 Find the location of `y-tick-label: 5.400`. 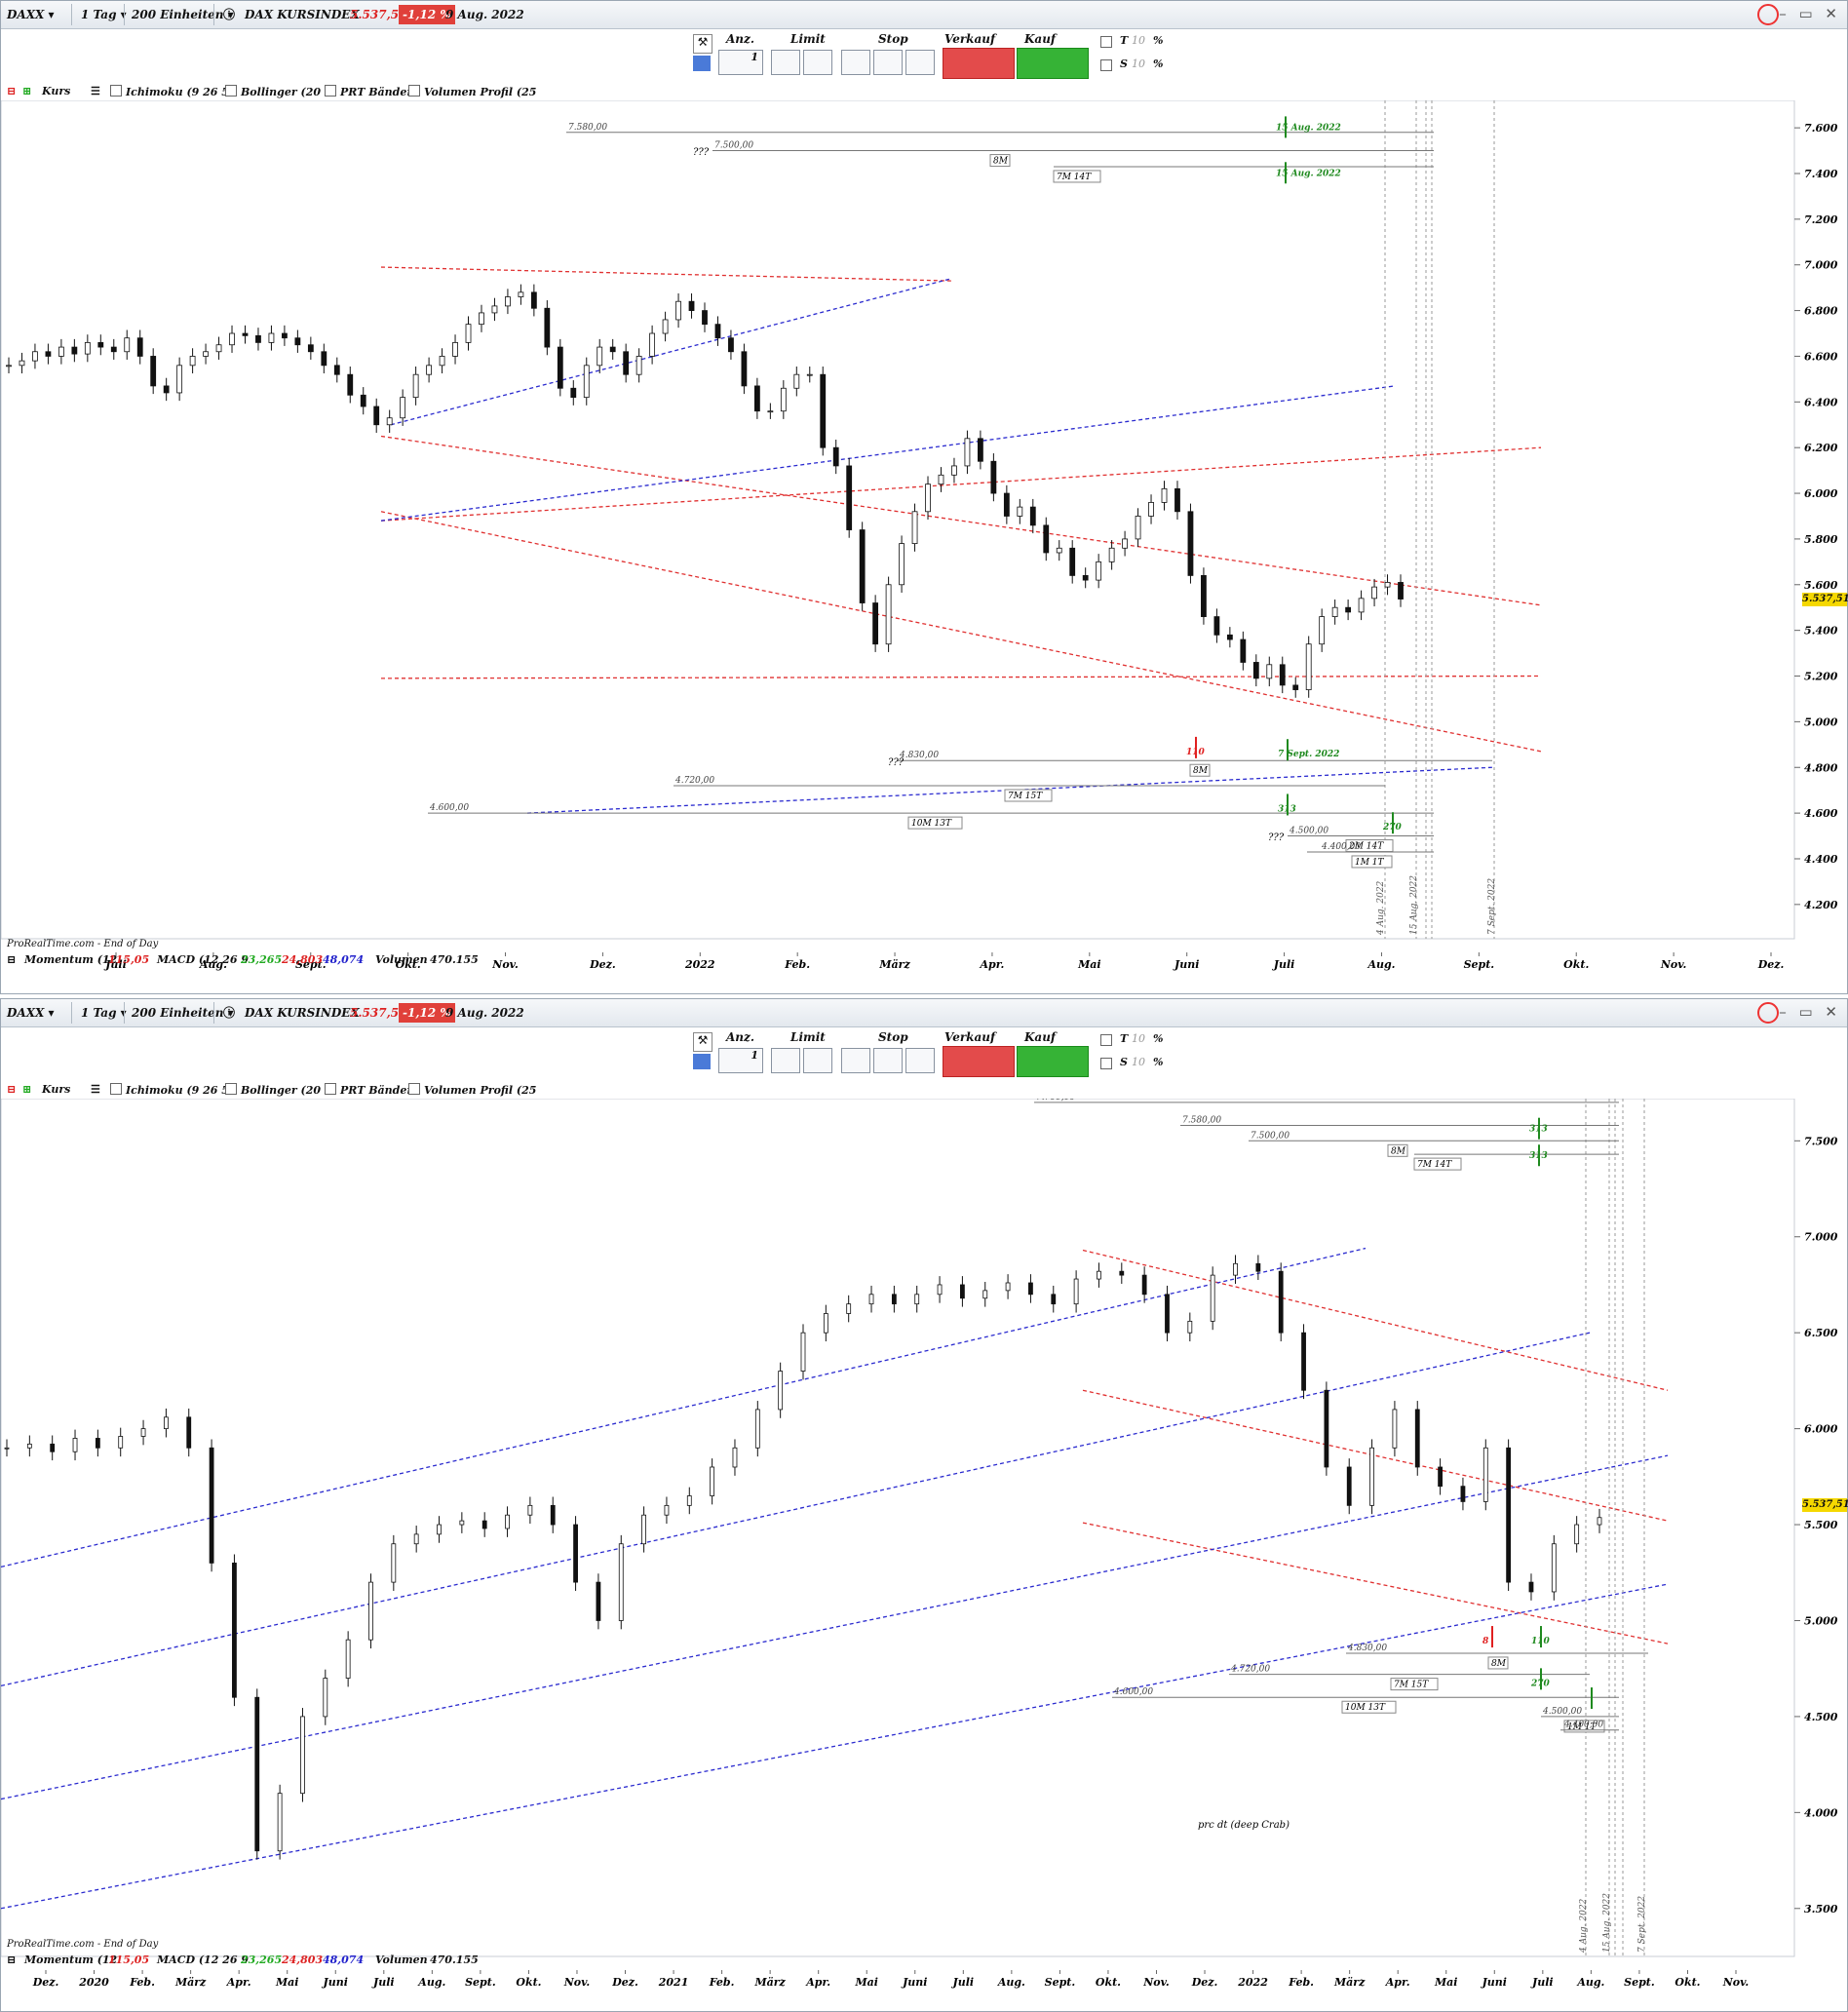

y-tick-label: 5.400 is located at coordinates (1821, 631).